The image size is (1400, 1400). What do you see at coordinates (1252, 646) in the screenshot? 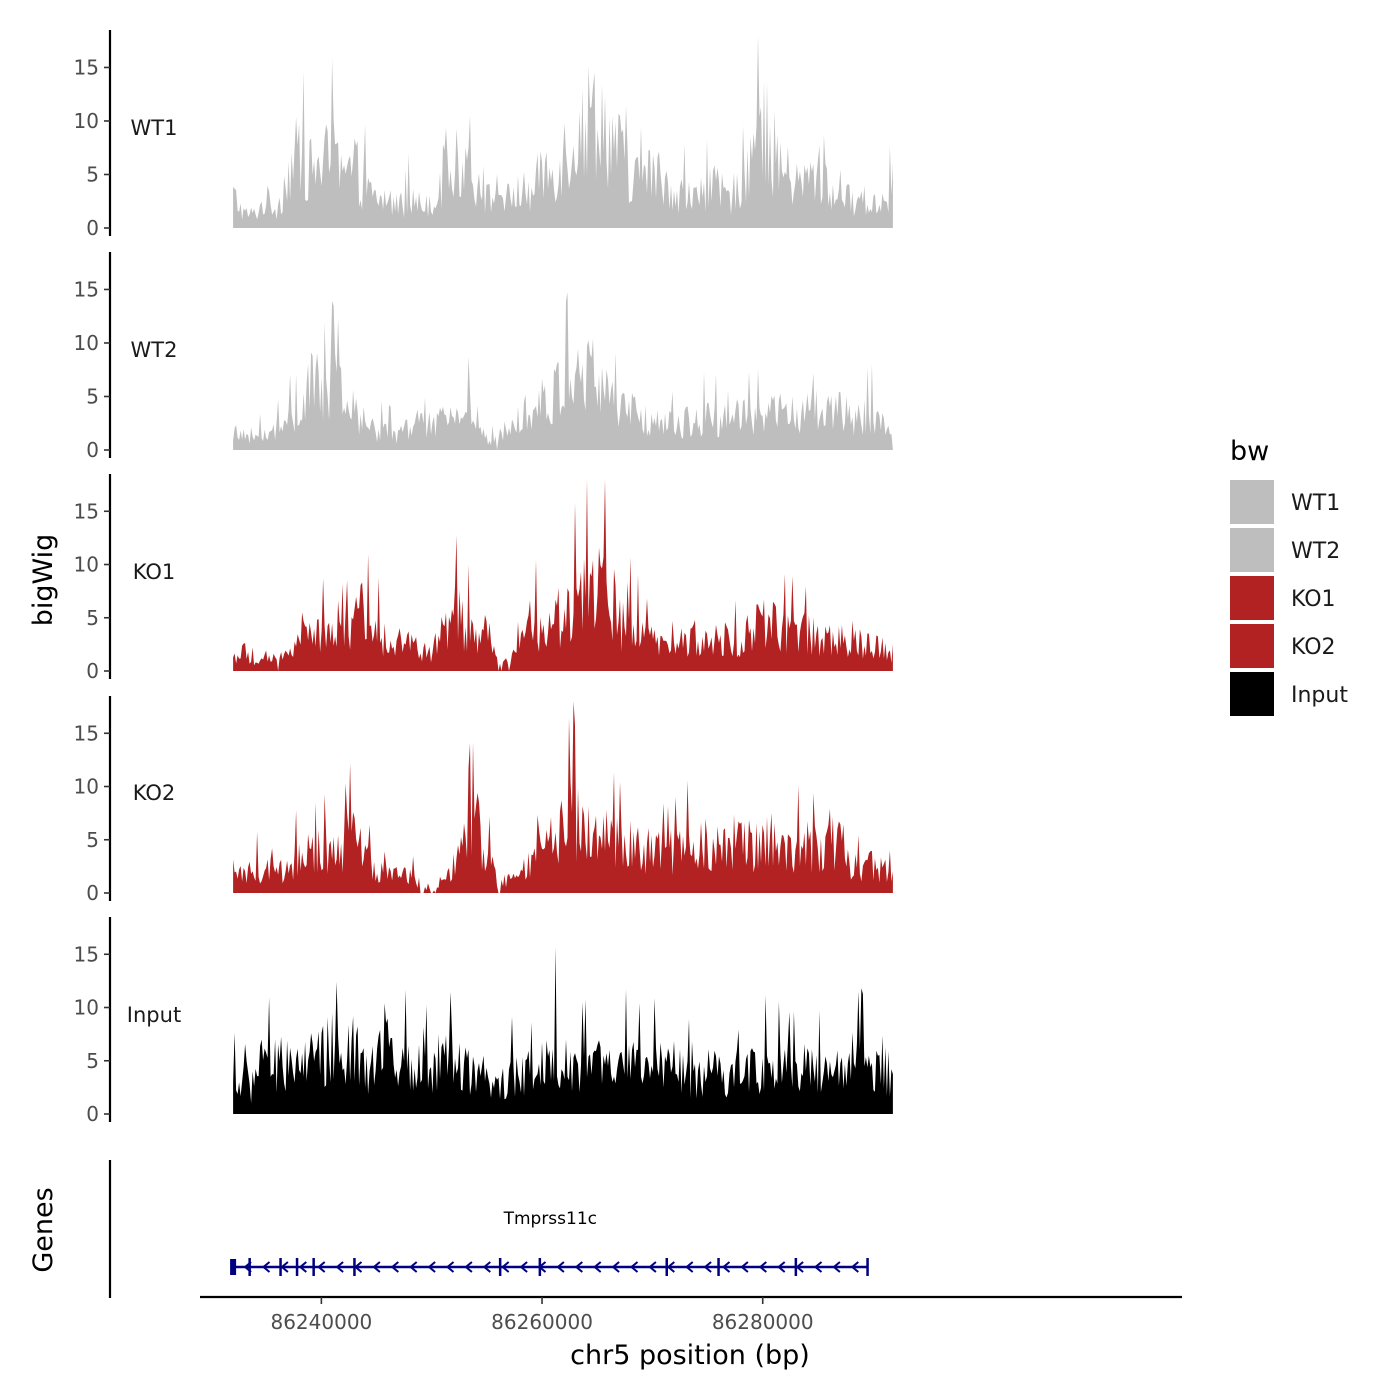
I see `legend-swatch-ko2` at bounding box center [1252, 646].